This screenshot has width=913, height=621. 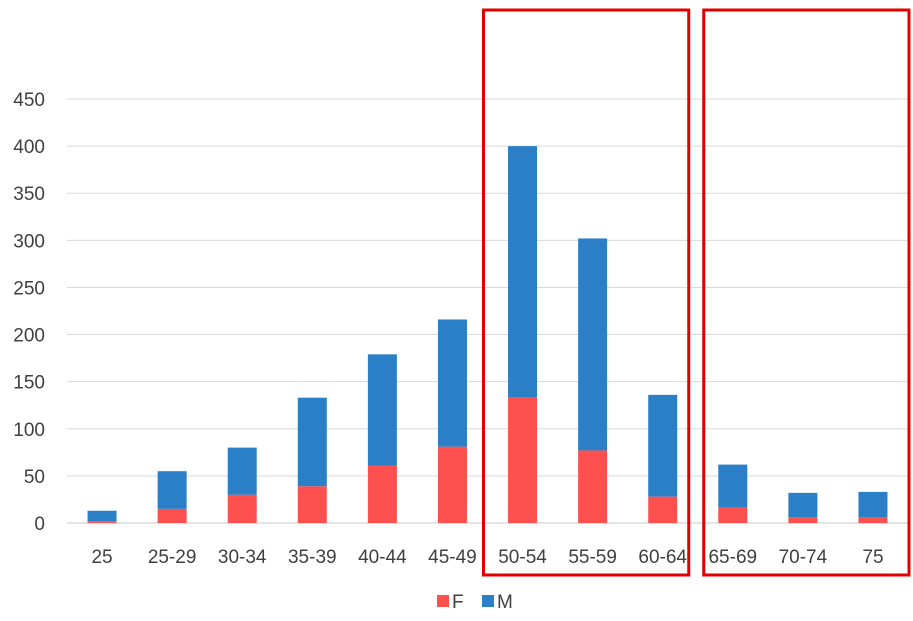 I want to click on y-tick-label: 450, so click(x=29, y=100).